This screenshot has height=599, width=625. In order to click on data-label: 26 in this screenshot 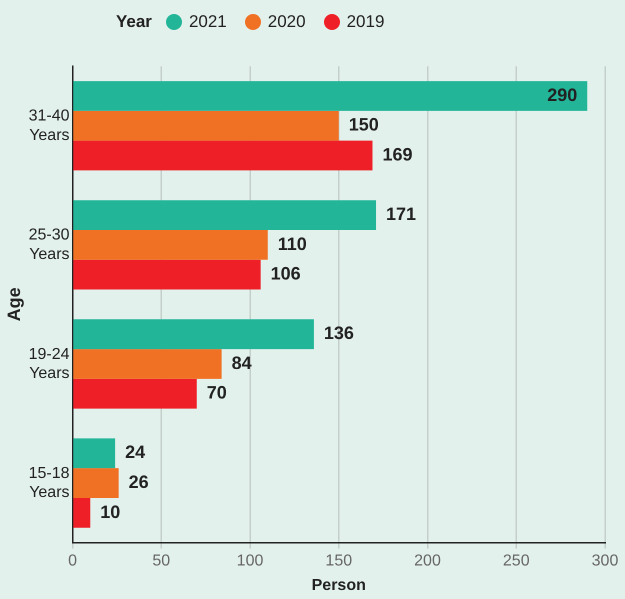, I will do `click(138, 482)`.